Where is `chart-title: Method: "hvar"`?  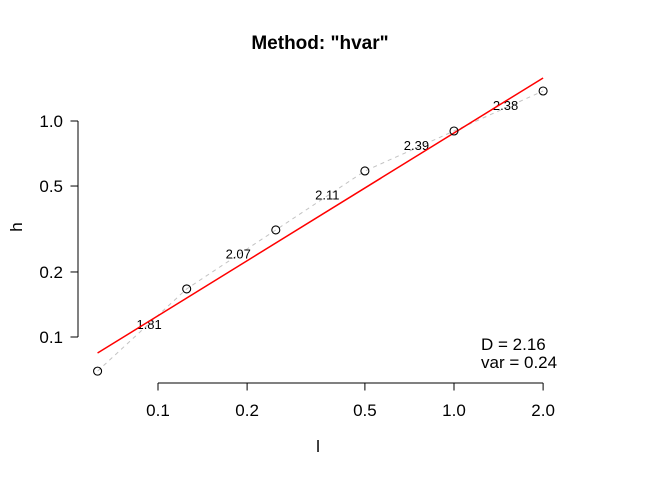 chart-title: Method: "hvar" is located at coordinates (319, 43).